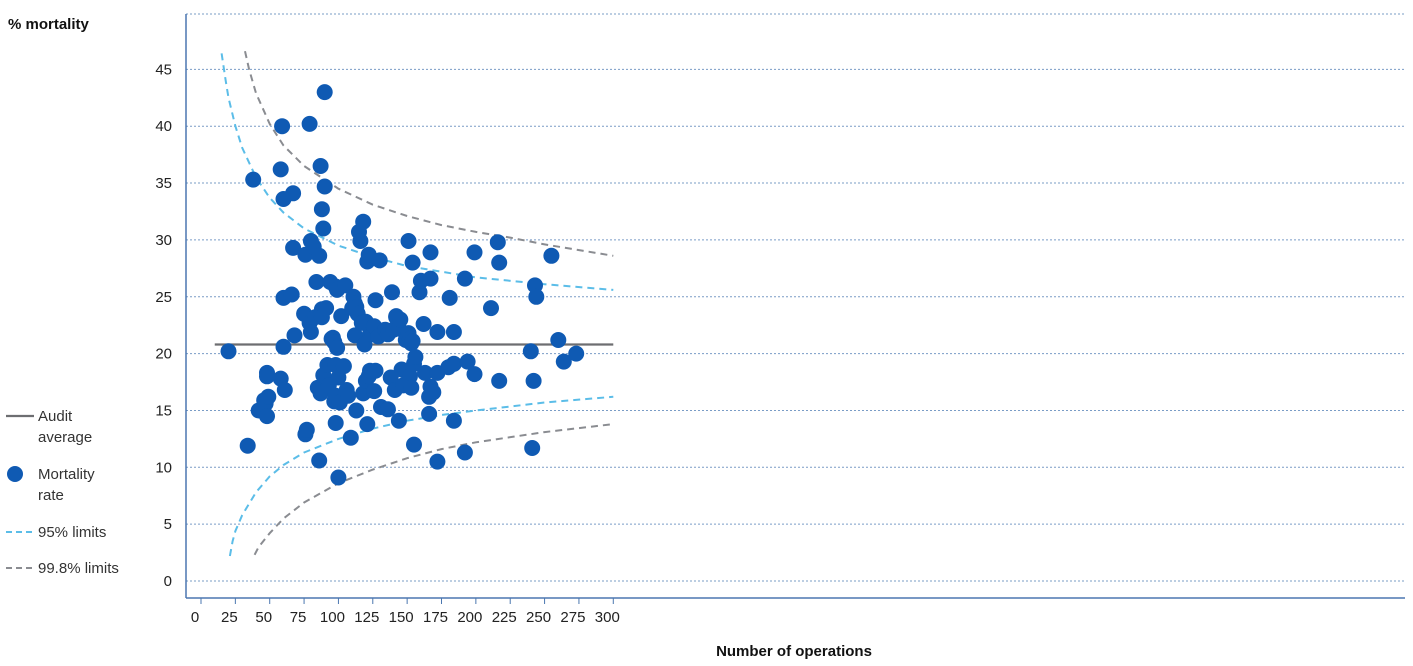 The image size is (1413, 666). I want to click on limit-998-lower, so click(433, 489).